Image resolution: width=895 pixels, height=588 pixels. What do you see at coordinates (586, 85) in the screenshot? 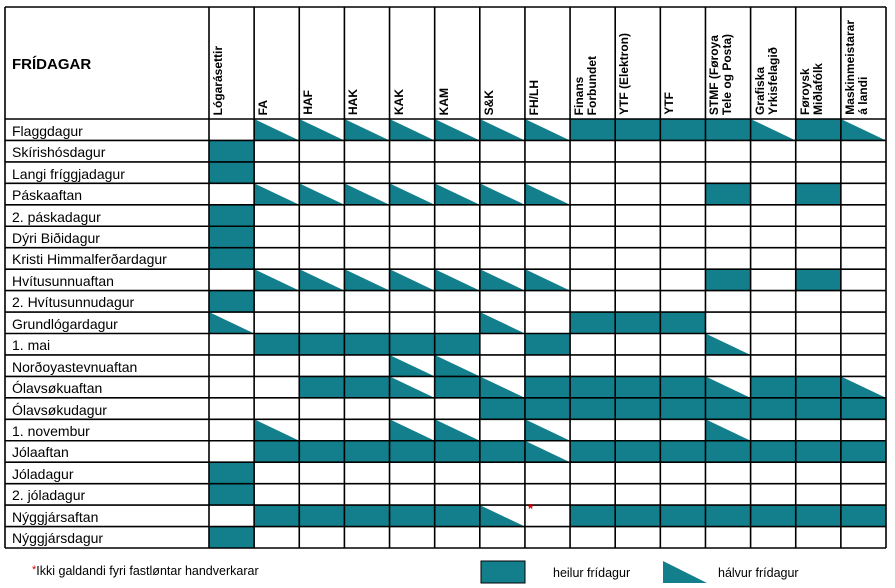
I see `column-header: Finans Forbundet` at bounding box center [586, 85].